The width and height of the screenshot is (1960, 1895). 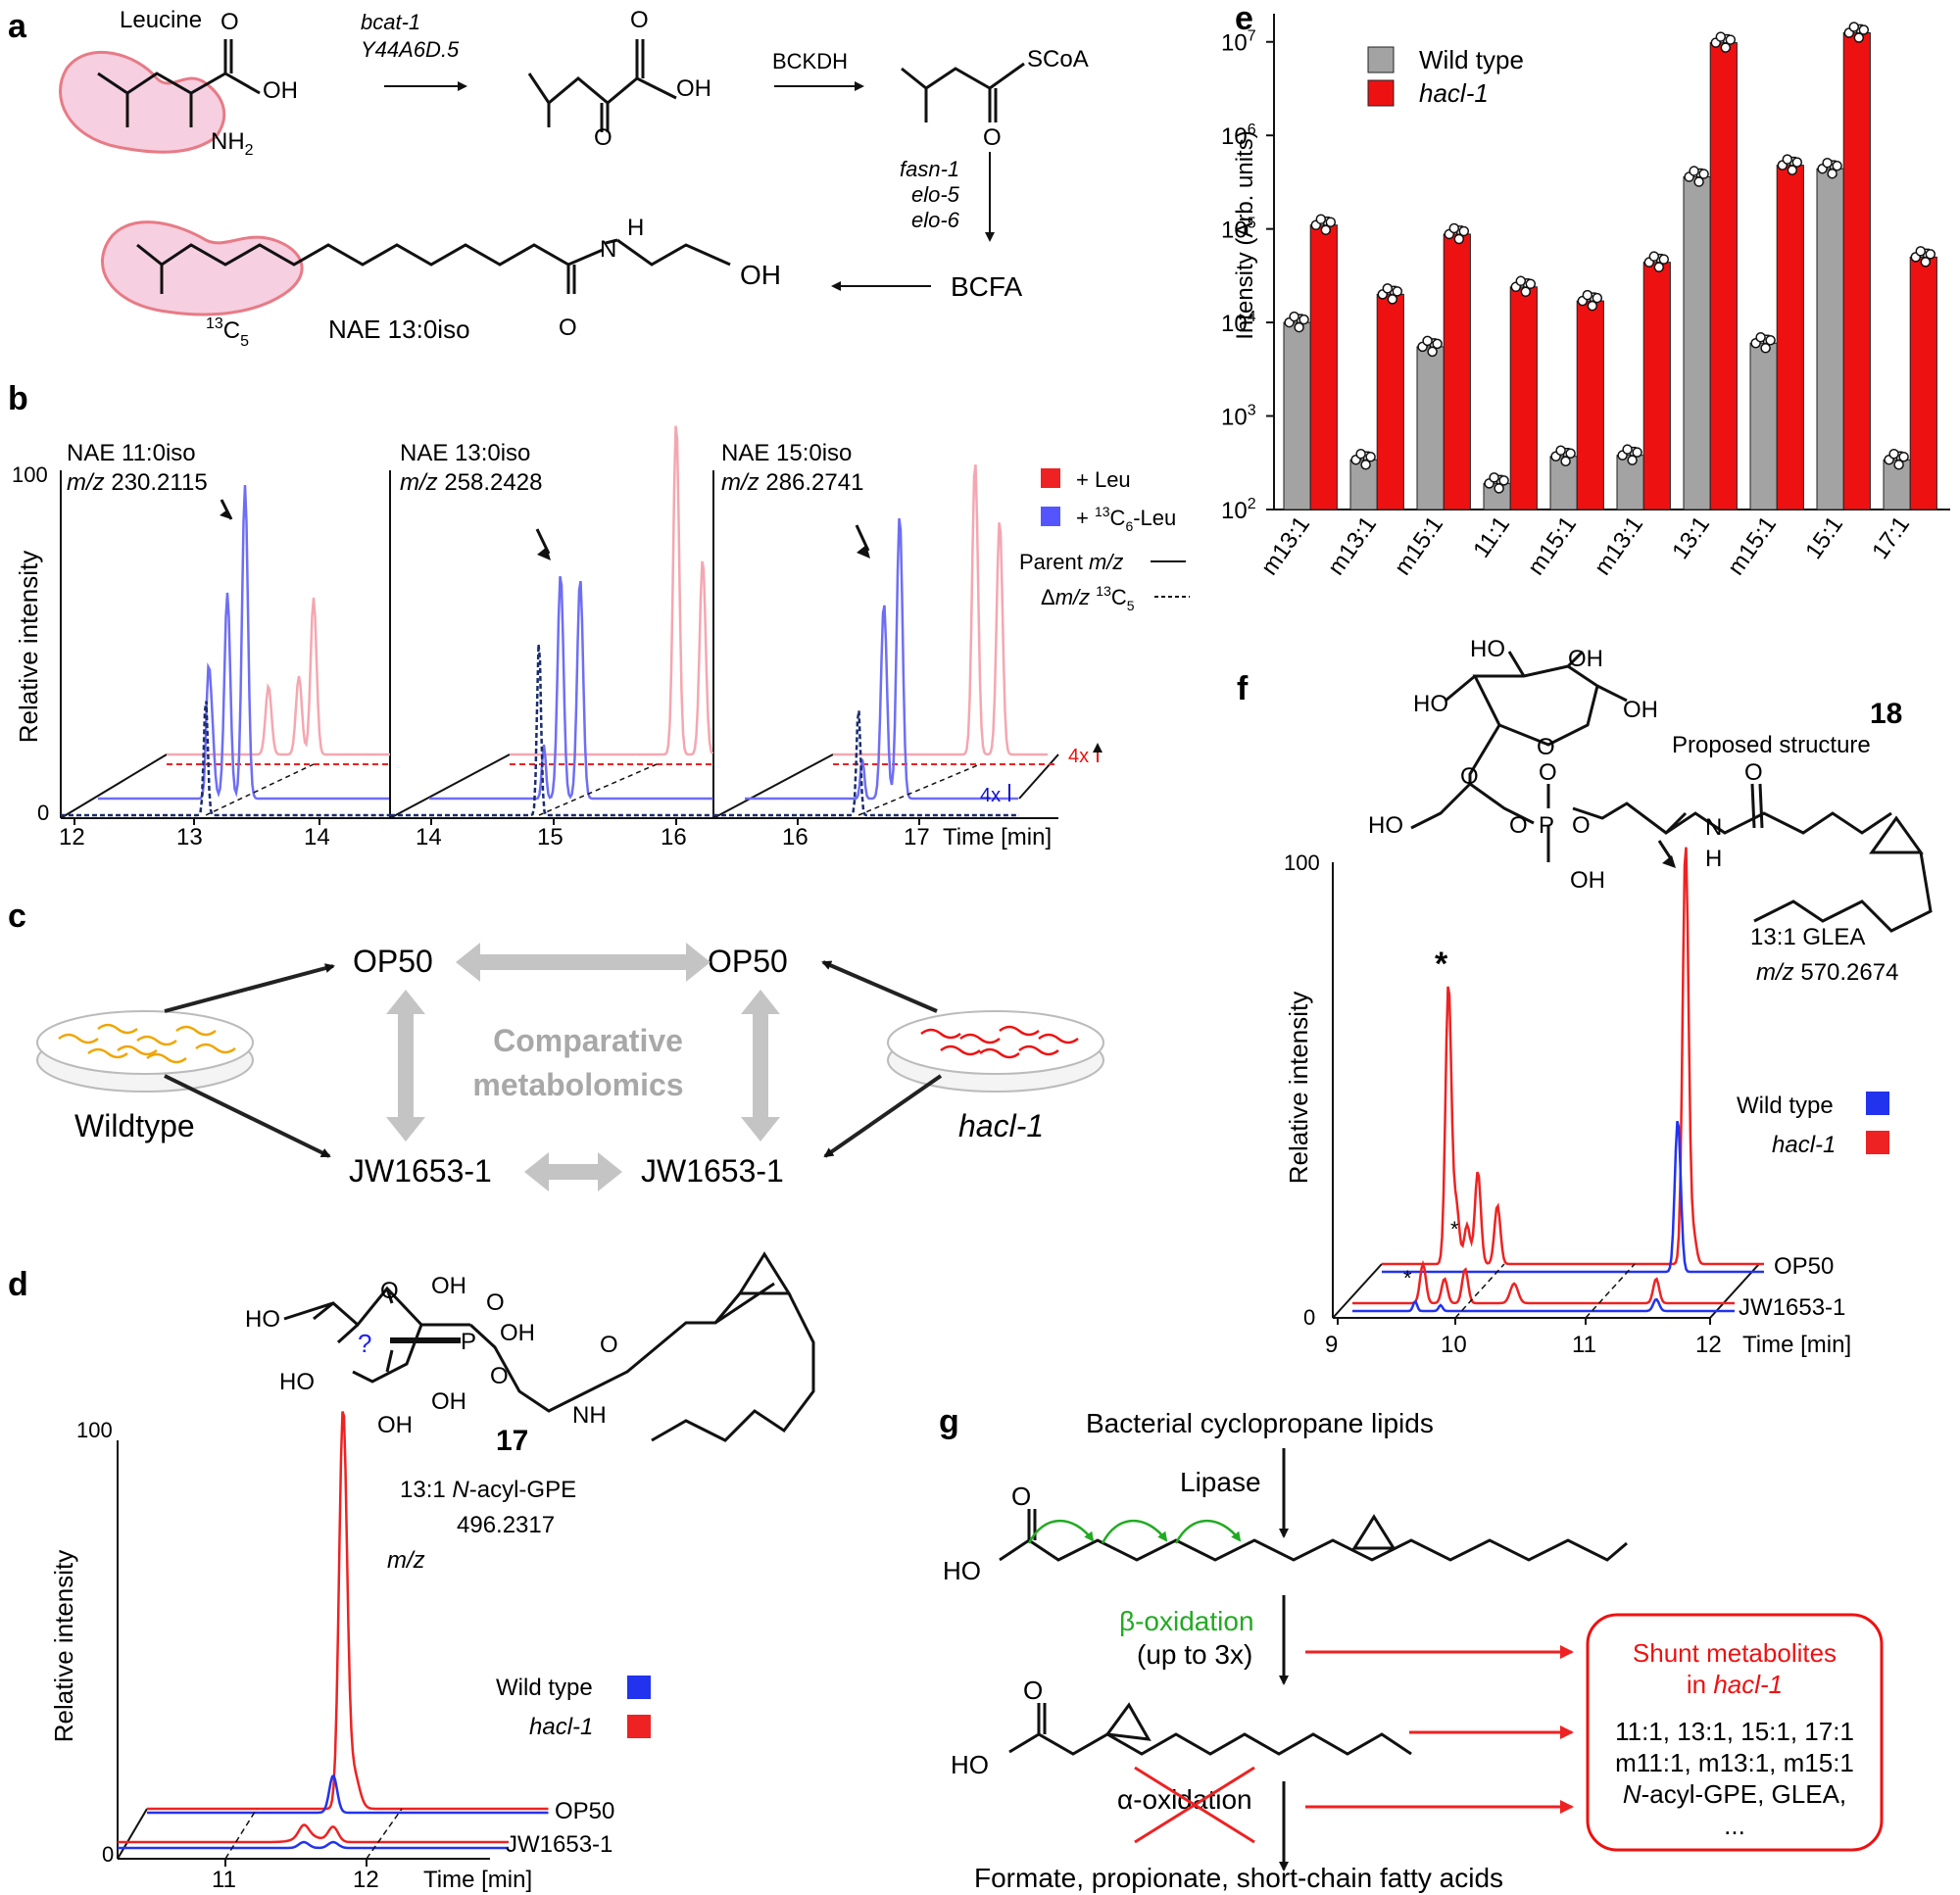 I want to click on panel-c-letter: c, so click(x=17, y=916).